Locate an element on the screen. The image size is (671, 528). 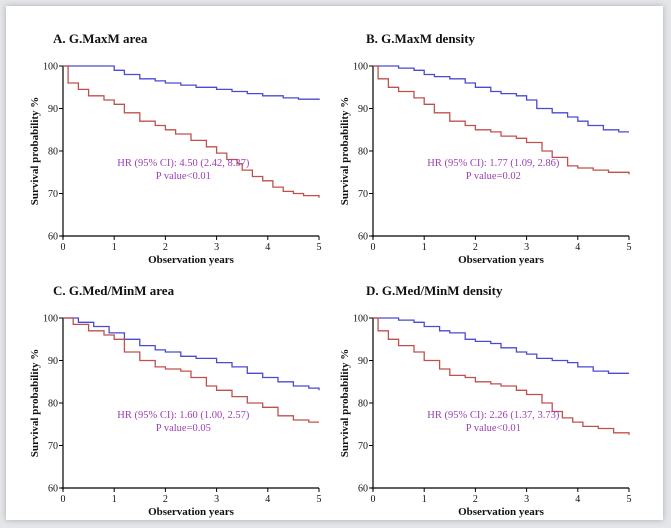
hazard-ratio-text: HR (95% CI): 2.26 (1.37, 3.73) is located at coordinates (493, 415).